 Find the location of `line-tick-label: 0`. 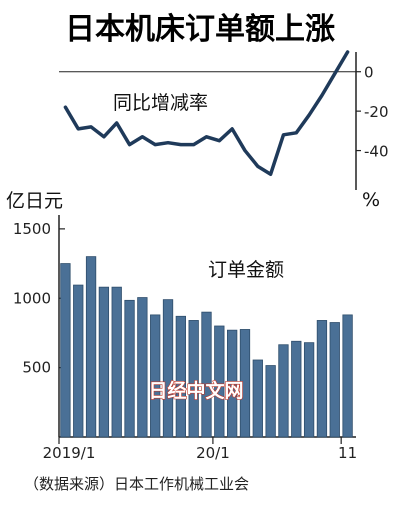

line-tick-label: 0 is located at coordinates (369, 73).